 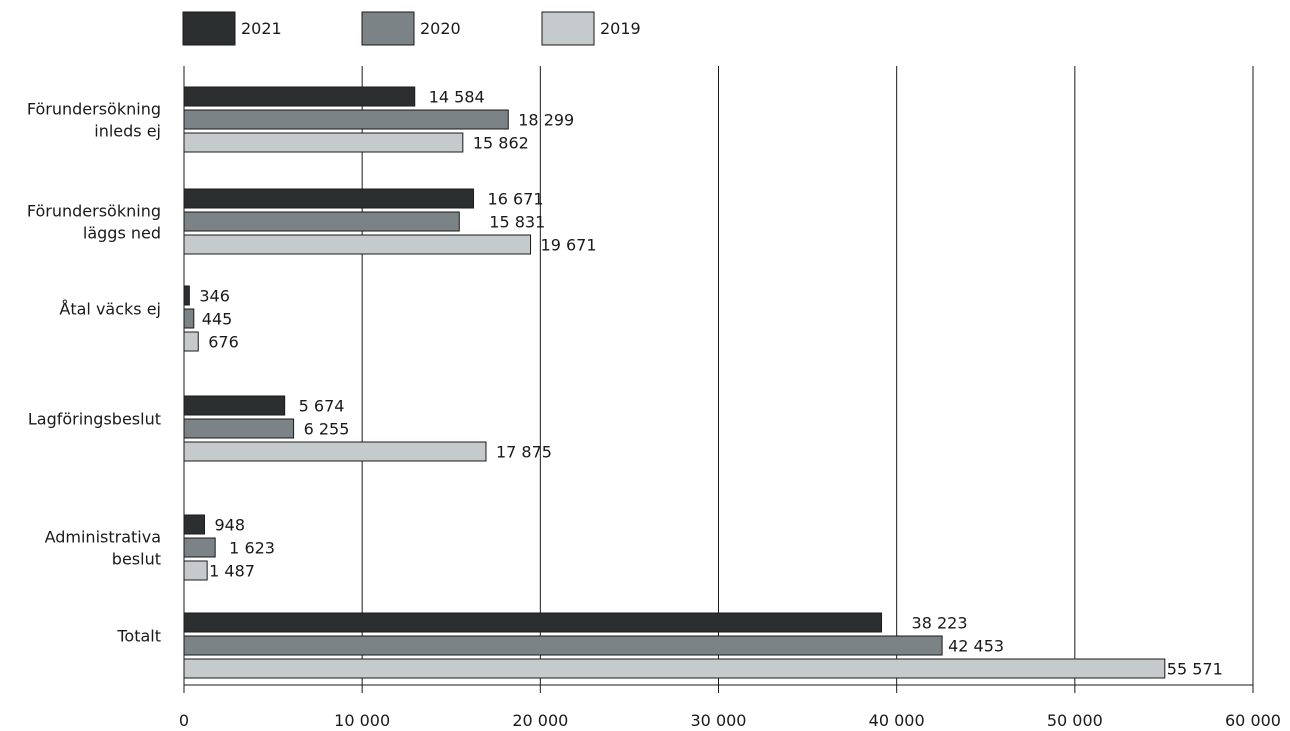 I want to click on bar-value-label: 6 255, so click(x=327, y=429).